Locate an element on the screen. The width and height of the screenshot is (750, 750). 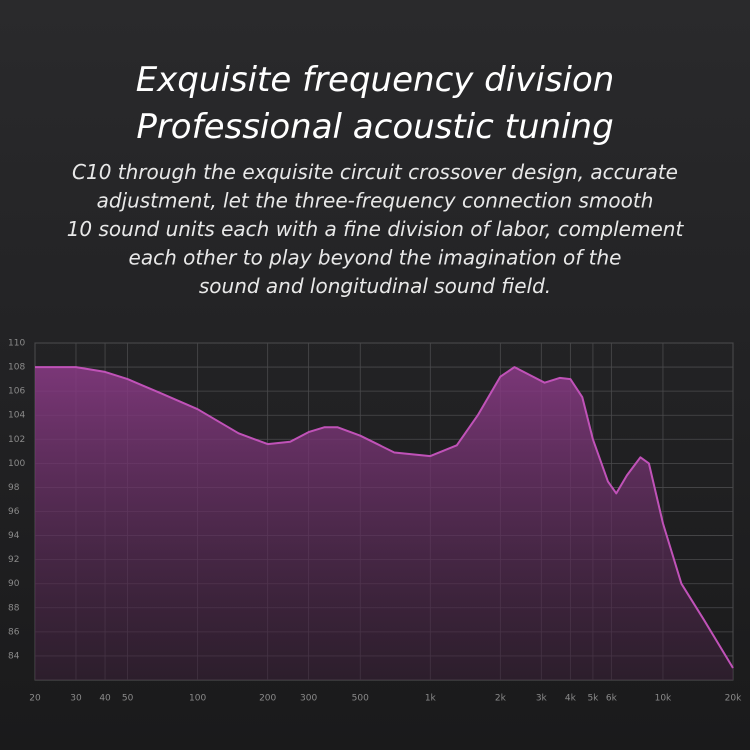
x-tick-label: 6k is located at coordinates (612, 699).